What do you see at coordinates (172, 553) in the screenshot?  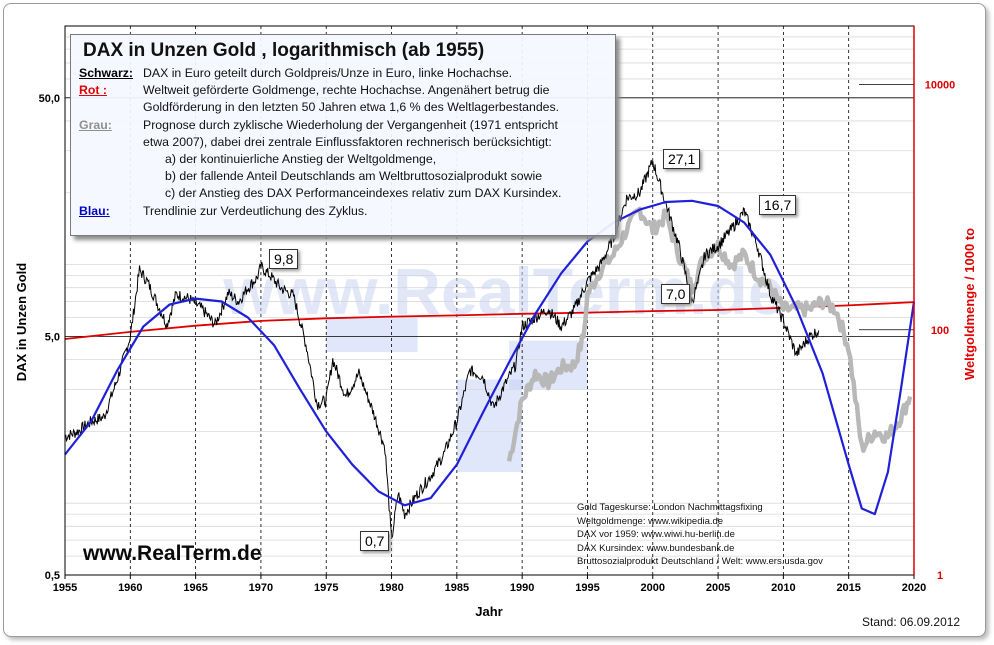 I see `brand-url: www.RealTerm.de` at bounding box center [172, 553].